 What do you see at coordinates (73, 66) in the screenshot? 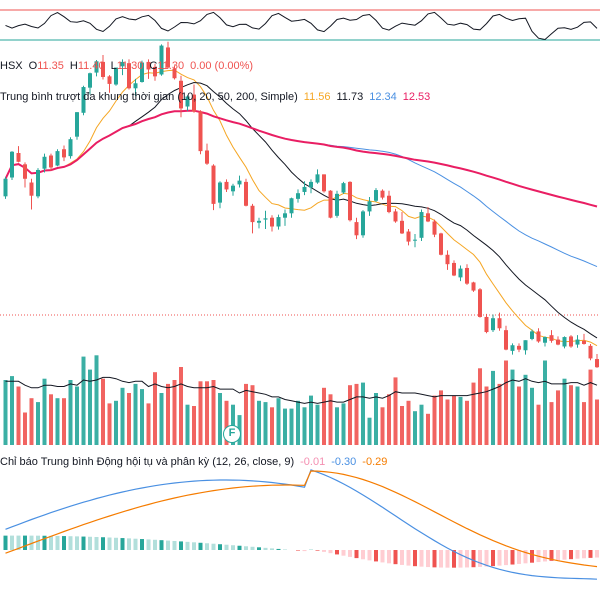
I see `high-label: H` at bounding box center [73, 66].